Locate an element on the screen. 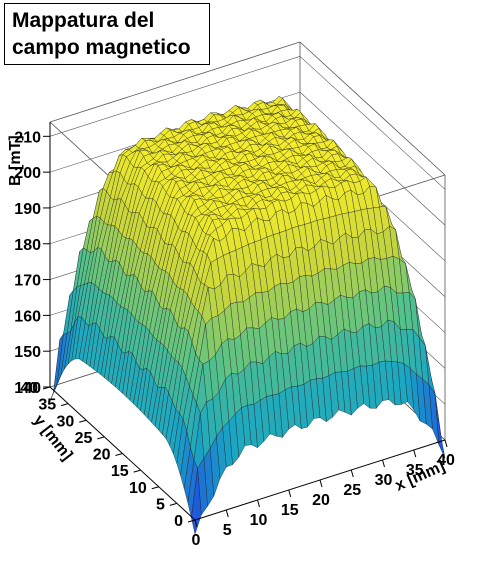 Image resolution: width=498 pixels, height=575 pixels. y-tick-label: 5 is located at coordinates (160, 504).